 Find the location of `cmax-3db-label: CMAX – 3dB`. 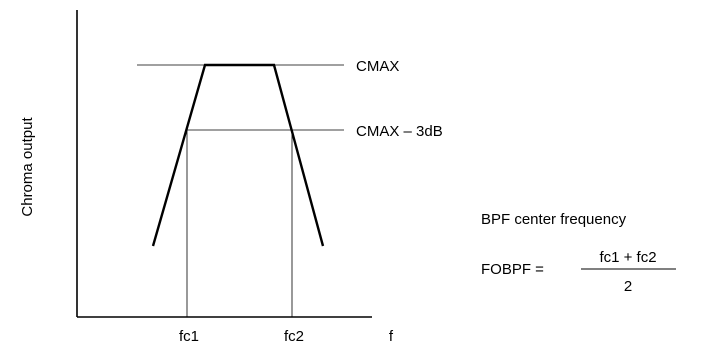

cmax-3db-label: CMAX – 3dB is located at coordinates (399, 131).